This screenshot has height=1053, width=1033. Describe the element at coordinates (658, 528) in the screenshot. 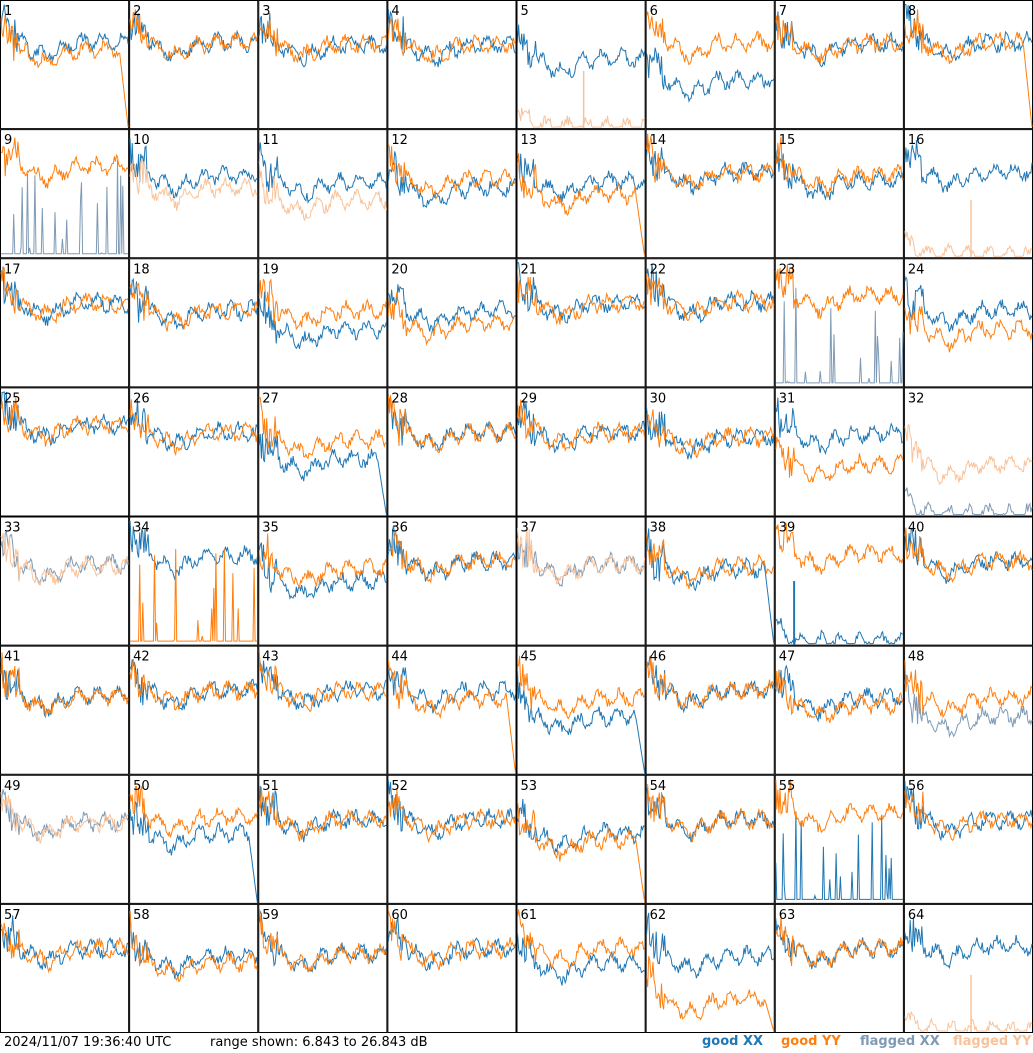

I see `panel-label: 38` at that location.